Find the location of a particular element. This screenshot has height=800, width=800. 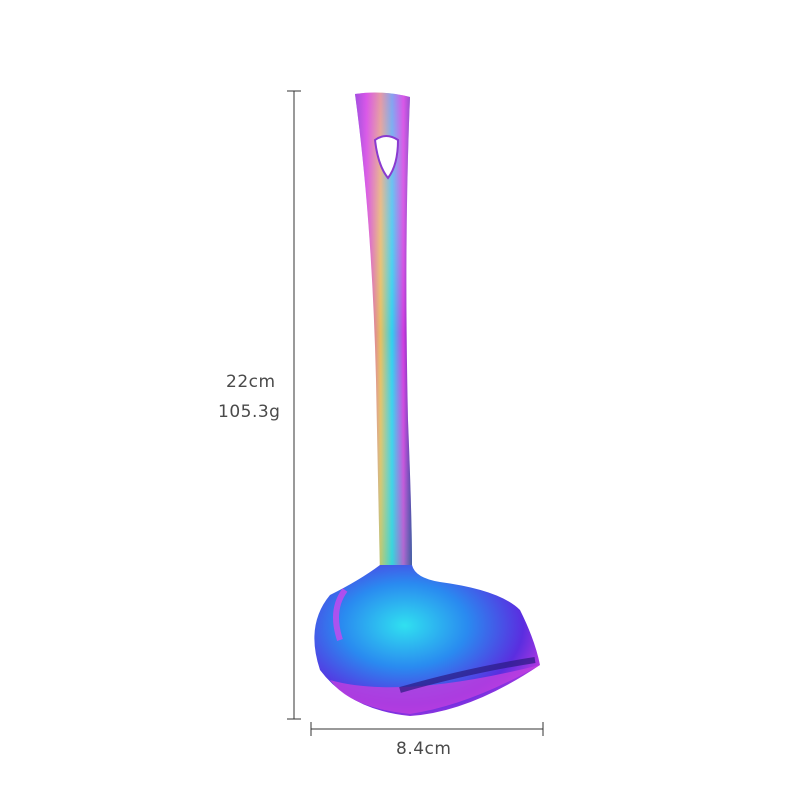

length-label: 22cm is located at coordinates (251, 382).